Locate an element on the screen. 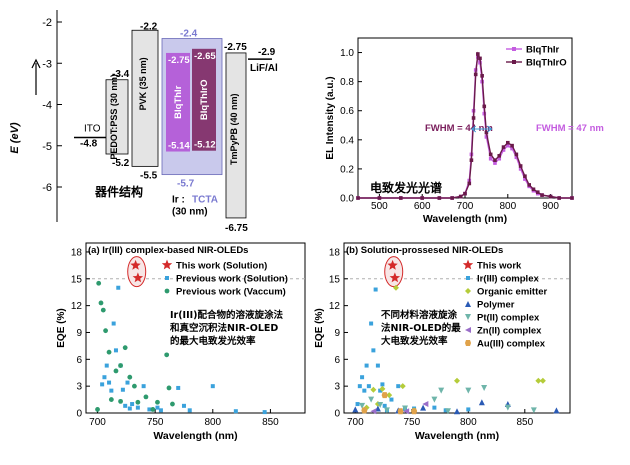 The width and height of the screenshot is (630, 465). pedot-layer is located at coordinates (117, 117).